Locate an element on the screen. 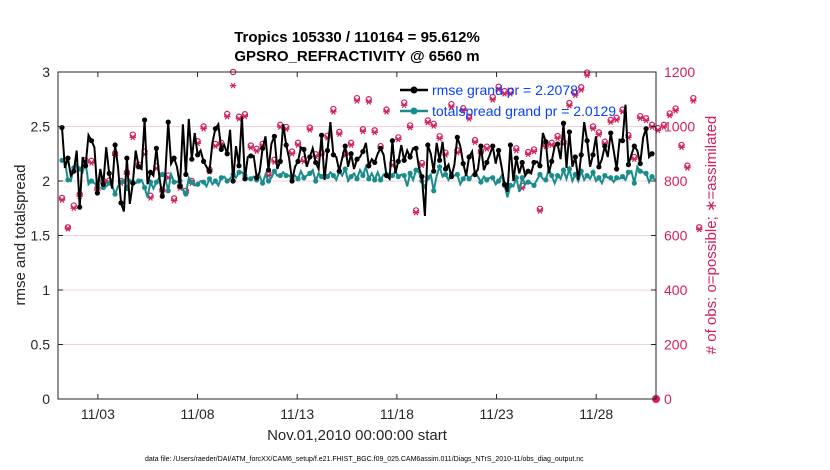 Image resolution: width=830 pixels, height=470 pixels. y-axis-label: rmse and totalspread is located at coordinates (20, 235).